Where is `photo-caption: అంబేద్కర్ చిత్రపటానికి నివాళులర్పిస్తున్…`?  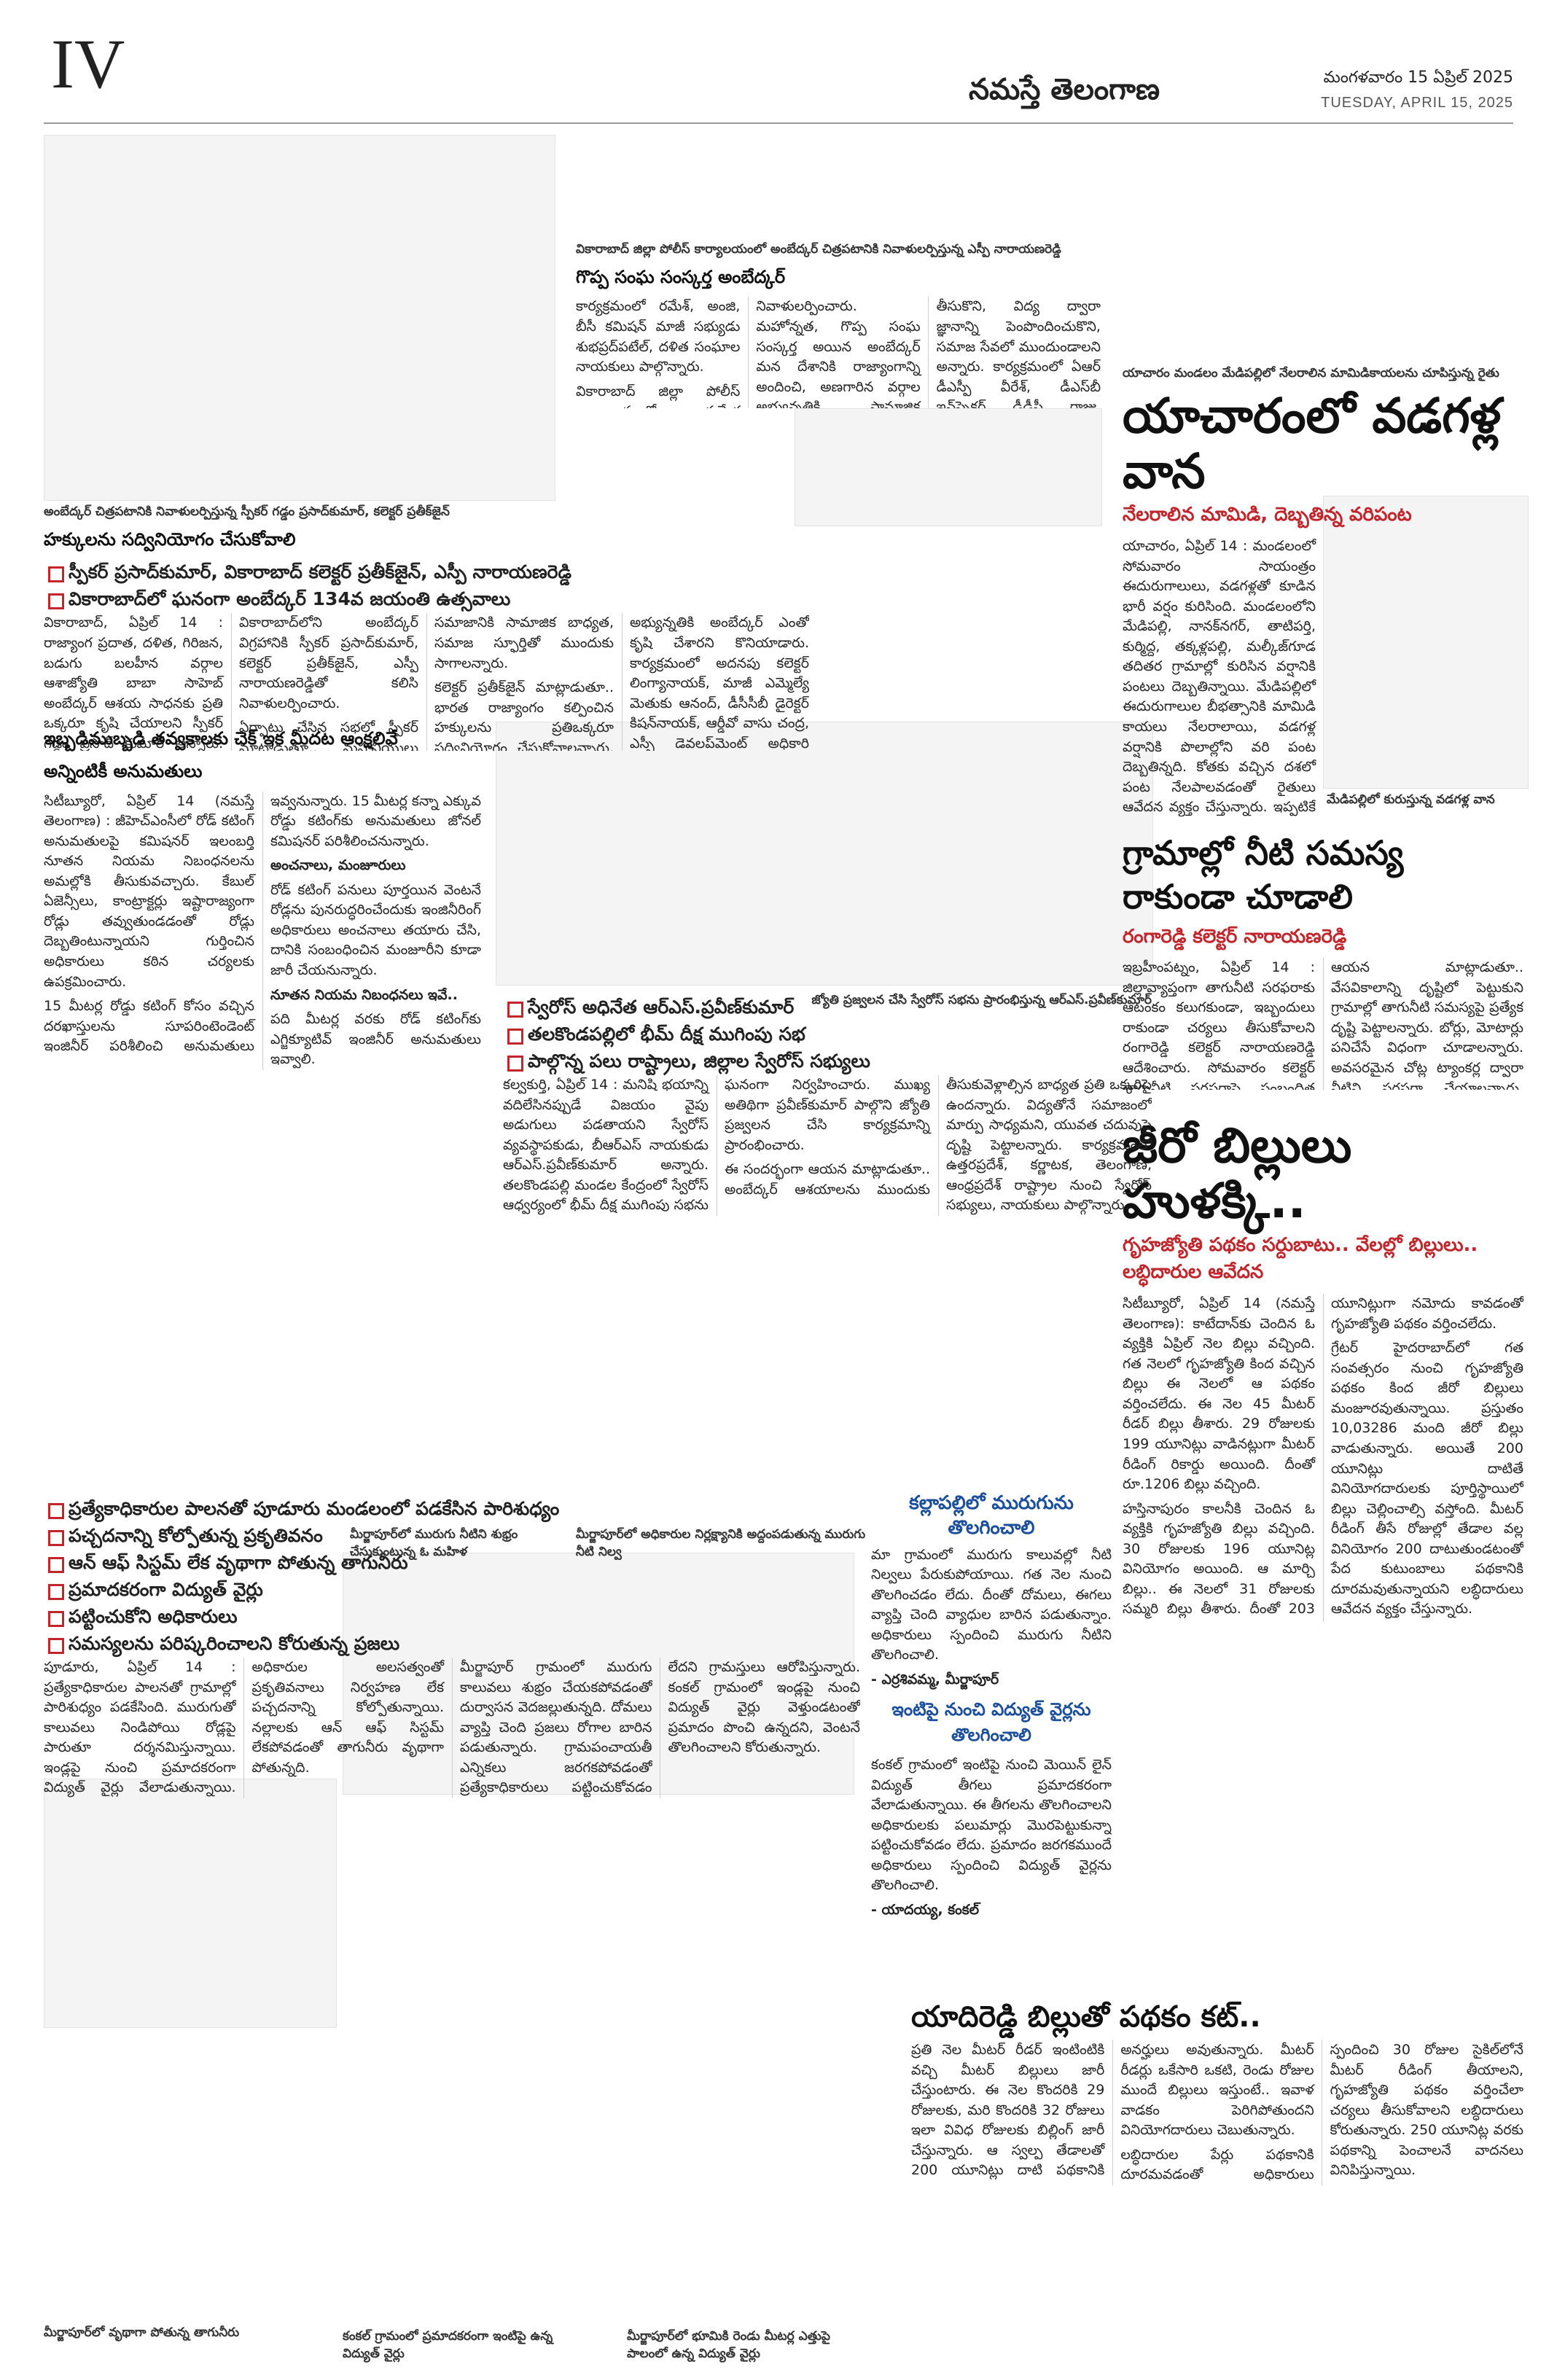
photo-caption: అంబేద్కర్ చిత్రపటానికి నివాళులర్పిస్తున్… is located at coordinates (247, 511).